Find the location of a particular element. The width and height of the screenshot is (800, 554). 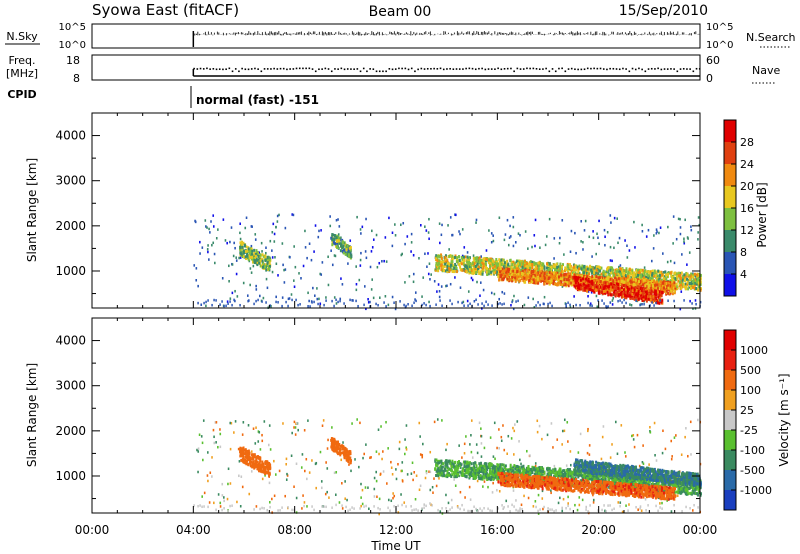

colorbar-tick-label: 20 is located at coordinates (747, 186).